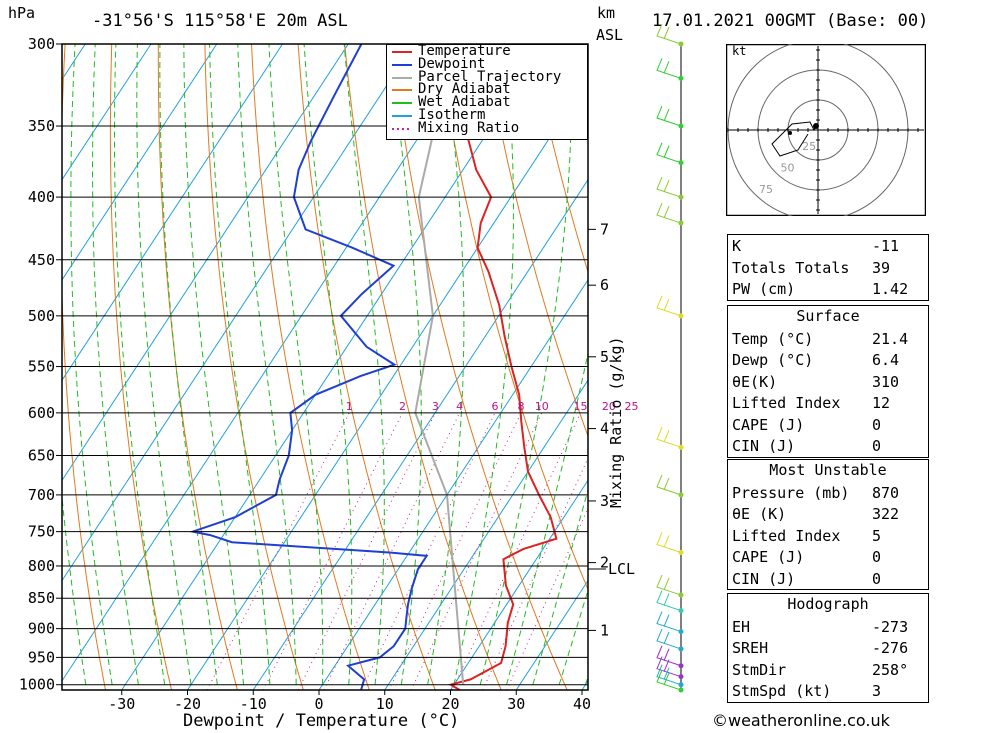 The height and width of the screenshot is (733, 1000). Describe the element at coordinates (516, 704) in the screenshot. I see `temperature-tick-label: 30` at that location.